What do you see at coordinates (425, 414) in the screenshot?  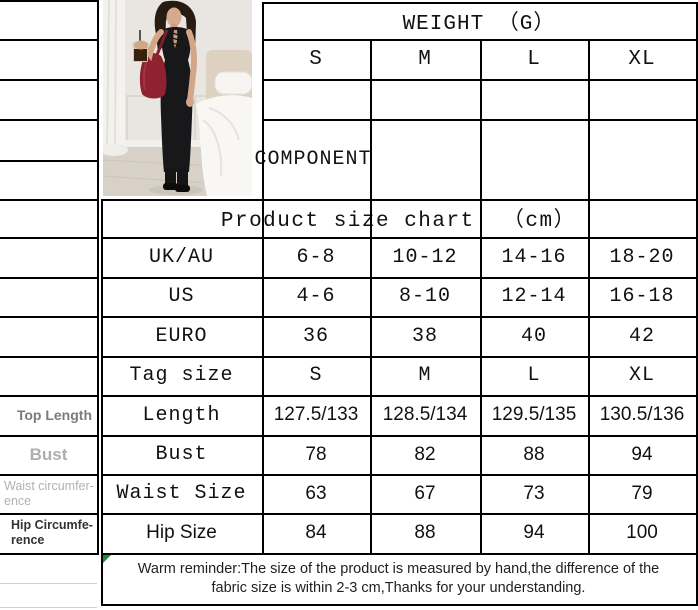 I see `size-value-length-m: 128.5/134` at bounding box center [425, 414].